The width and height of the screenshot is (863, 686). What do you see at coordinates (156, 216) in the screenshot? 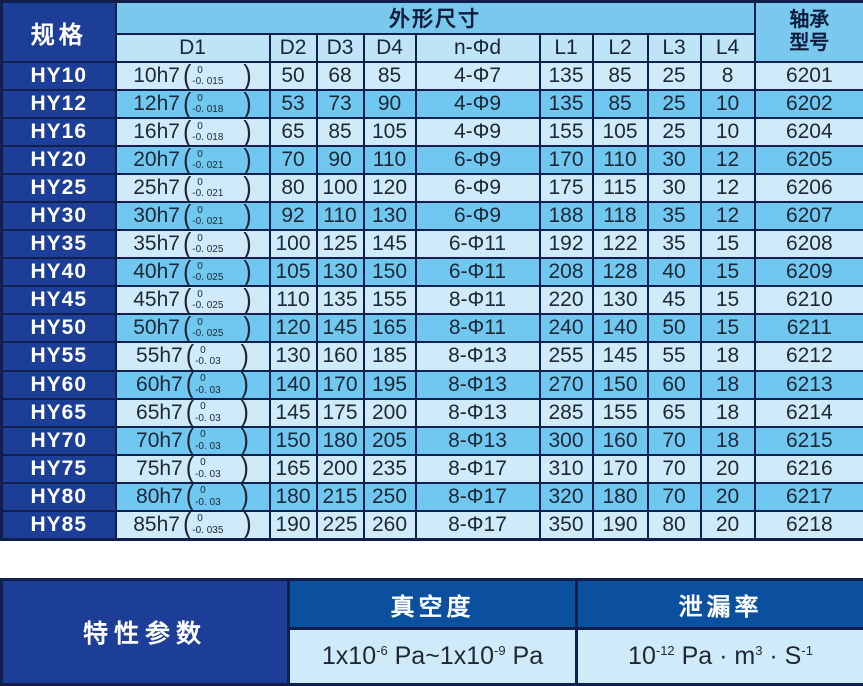
I see `d1-nominal: 30h7` at bounding box center [156, 216].